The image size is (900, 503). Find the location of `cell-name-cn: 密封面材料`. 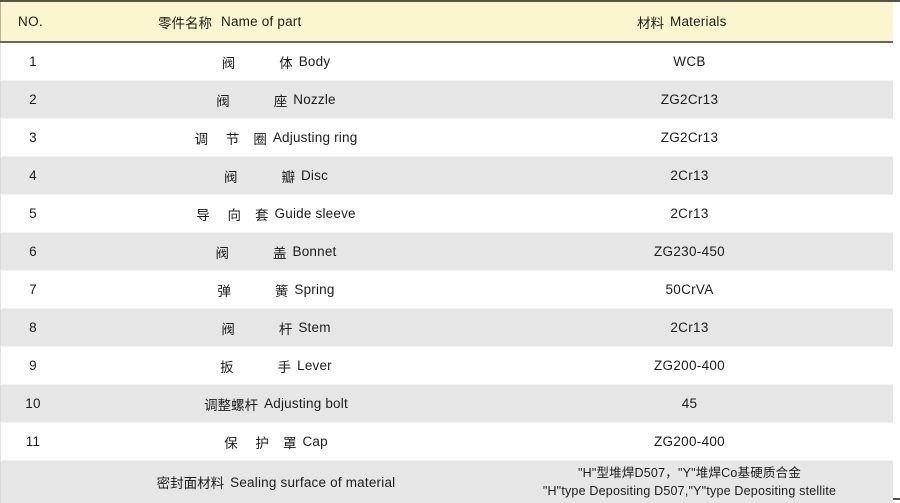

cell-name-cn: 密封面材料 is located at coordinates (190, 483).